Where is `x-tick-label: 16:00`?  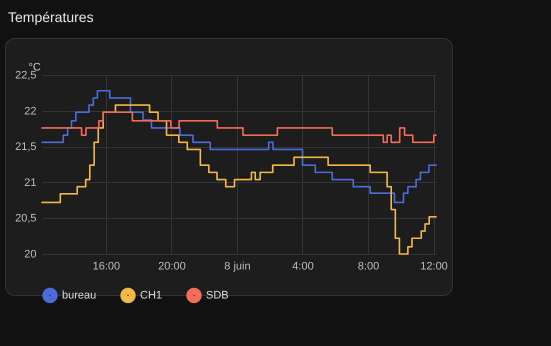
x-tick-label: 16:00 is located at coordinates (106, 266).